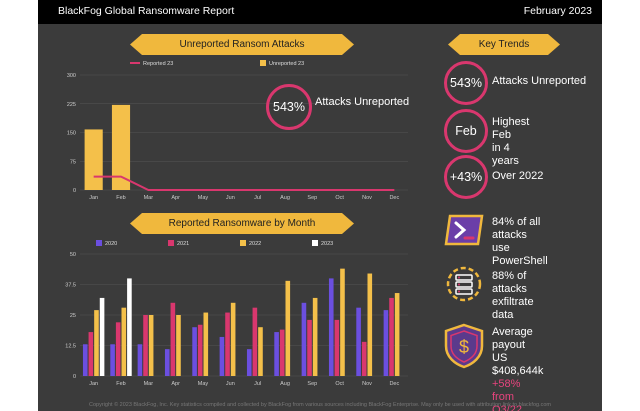  What do you see at coordinates (71, 134) in the screenshot?
I see `y-tick-label: 150` at bounding box center [71, 134].